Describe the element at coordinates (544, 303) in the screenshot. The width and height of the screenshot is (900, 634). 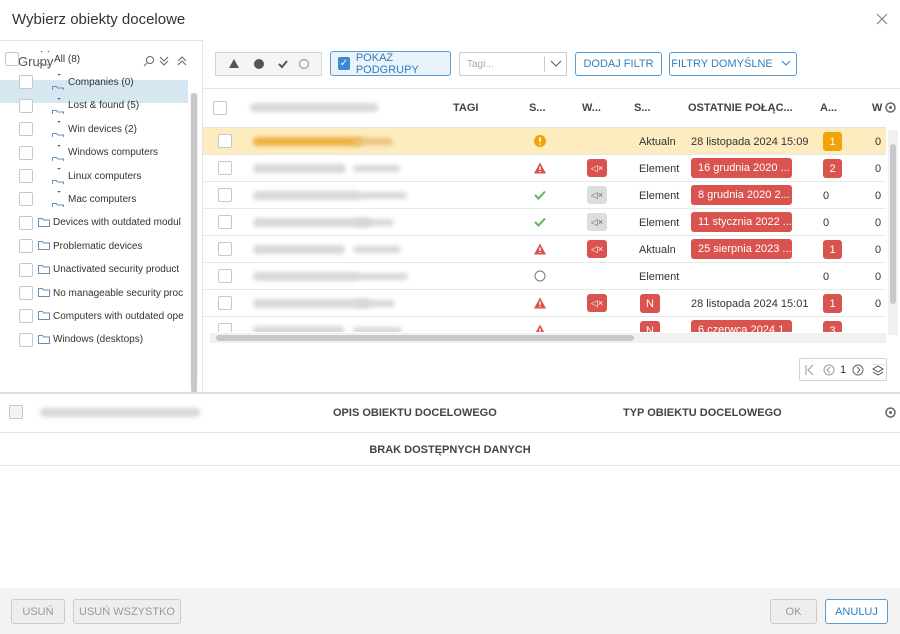
I see `table-row: ◁× N 28 listopada 2024 15:01:5 1 0` at that location.